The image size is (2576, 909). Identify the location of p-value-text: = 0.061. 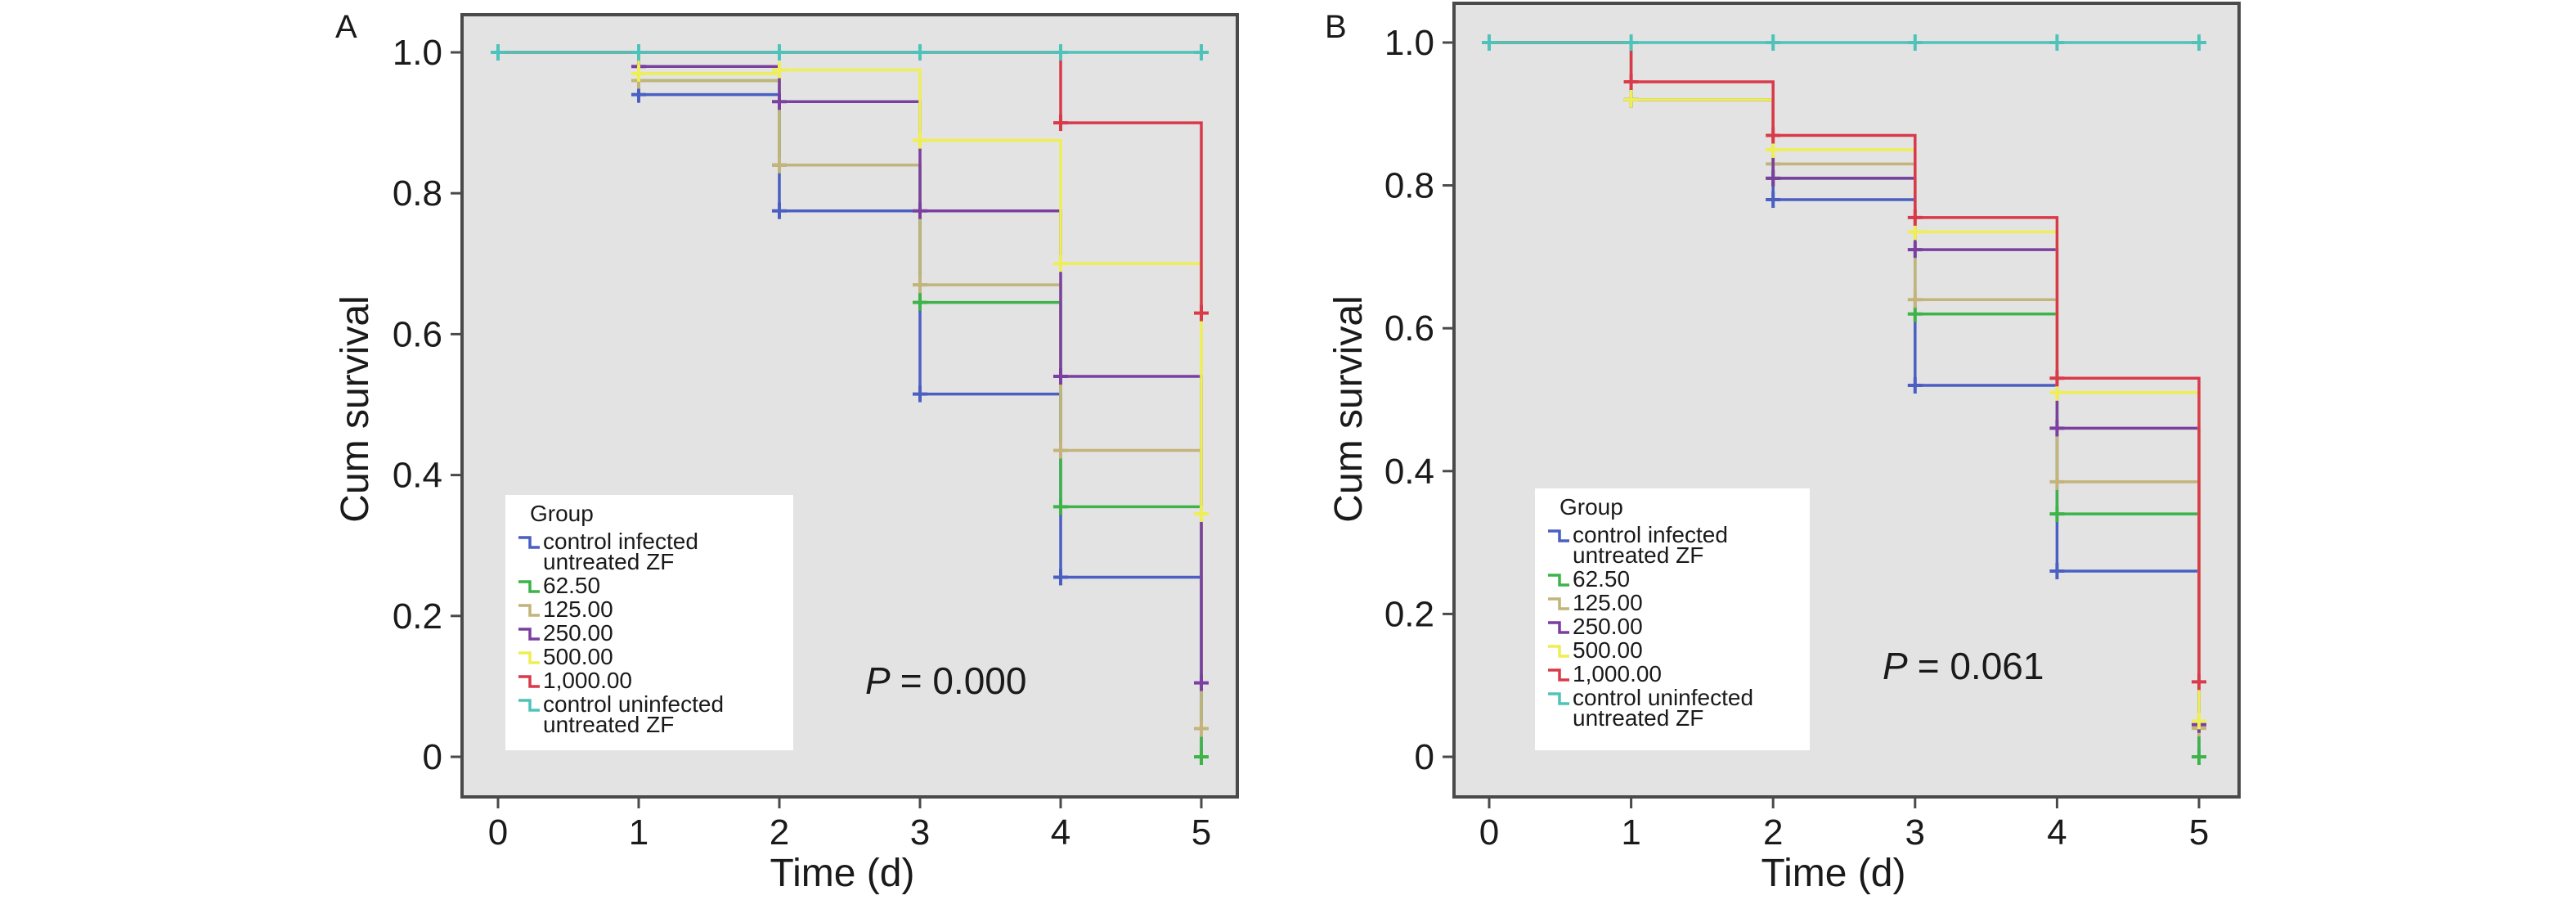
(1981, 666).